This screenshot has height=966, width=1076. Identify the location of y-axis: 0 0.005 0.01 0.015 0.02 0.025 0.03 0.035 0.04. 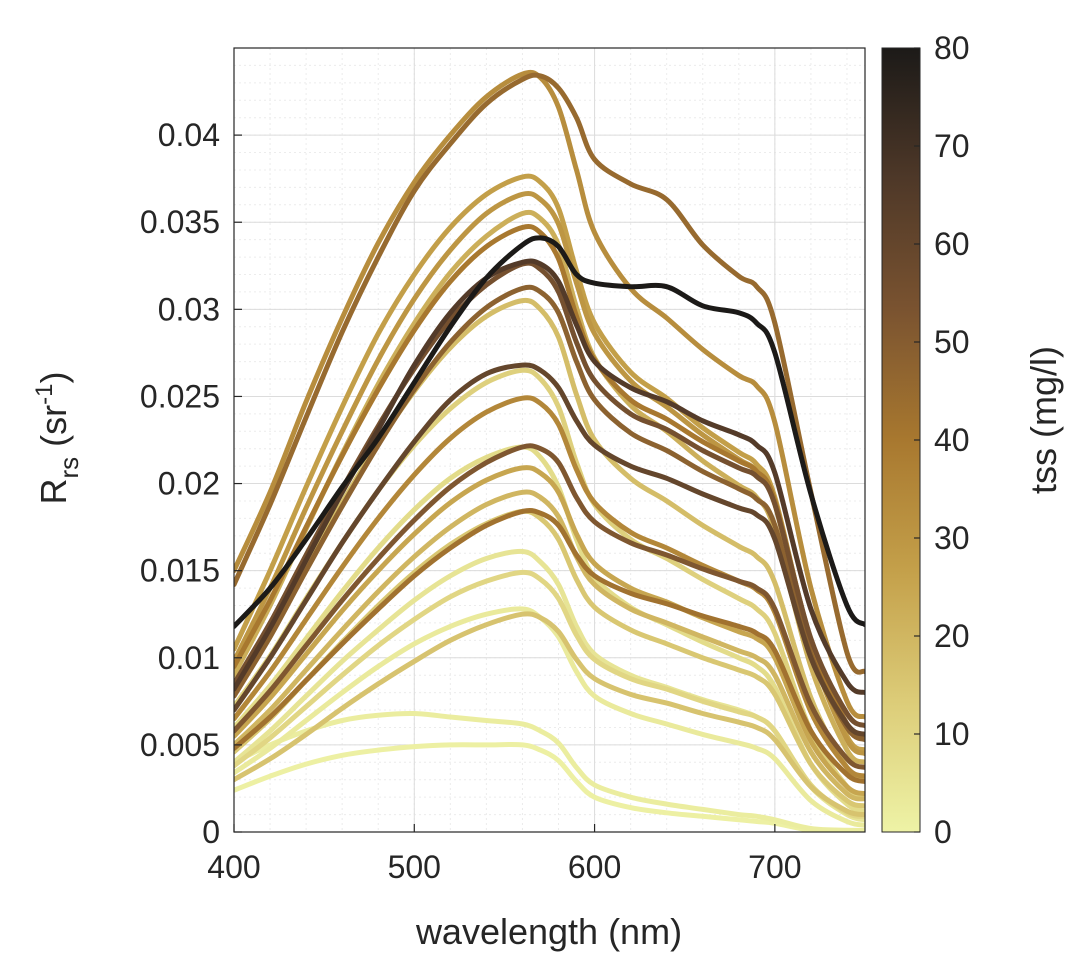
(191, 483).